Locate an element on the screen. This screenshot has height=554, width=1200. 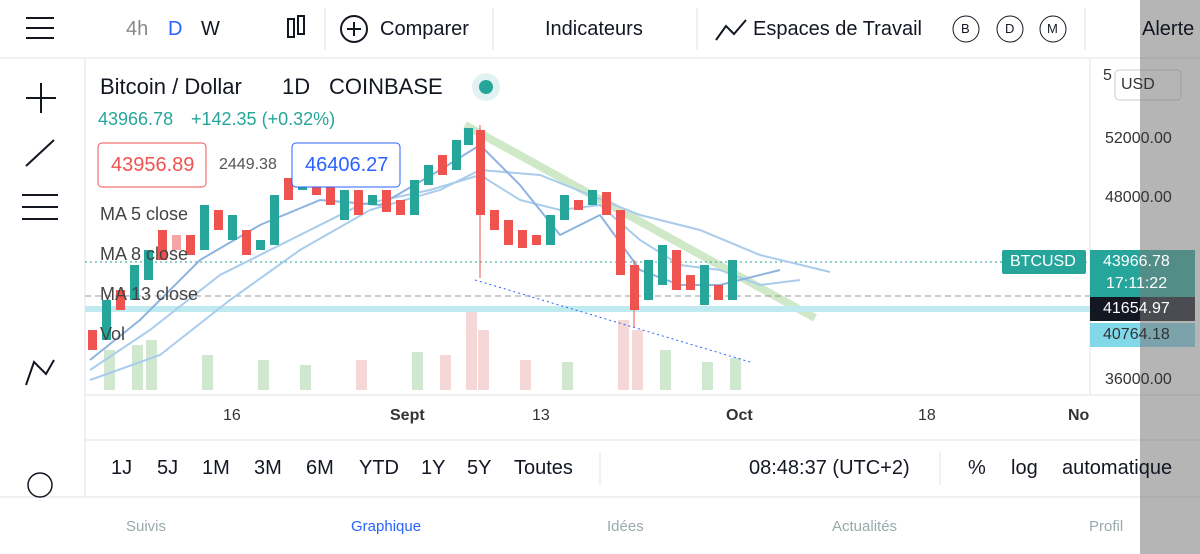
buy-price: 46406.27 is located at coordinates (347, 165).